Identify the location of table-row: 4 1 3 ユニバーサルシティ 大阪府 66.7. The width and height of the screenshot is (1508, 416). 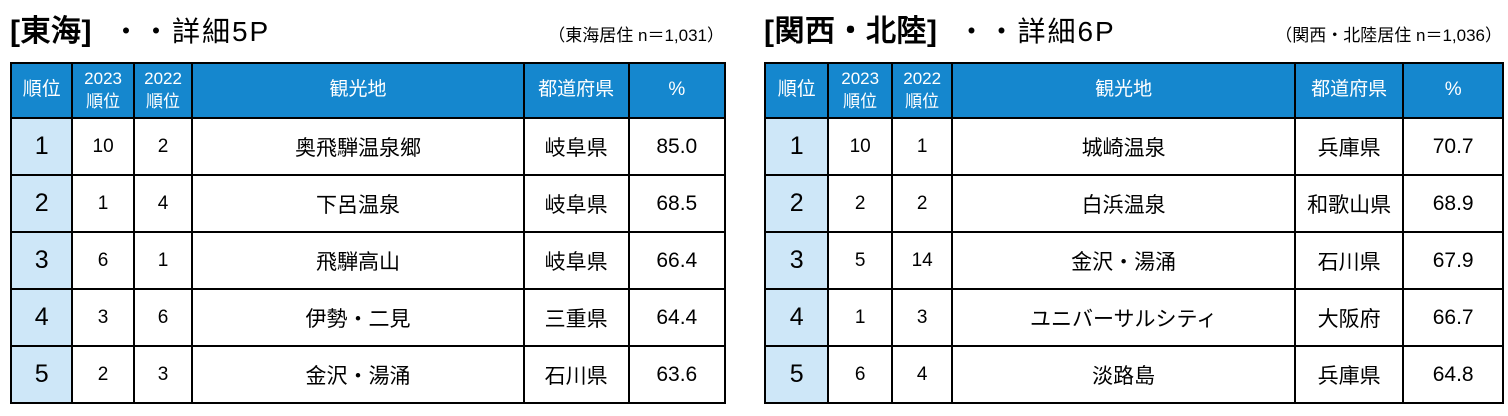
(1133, 317).